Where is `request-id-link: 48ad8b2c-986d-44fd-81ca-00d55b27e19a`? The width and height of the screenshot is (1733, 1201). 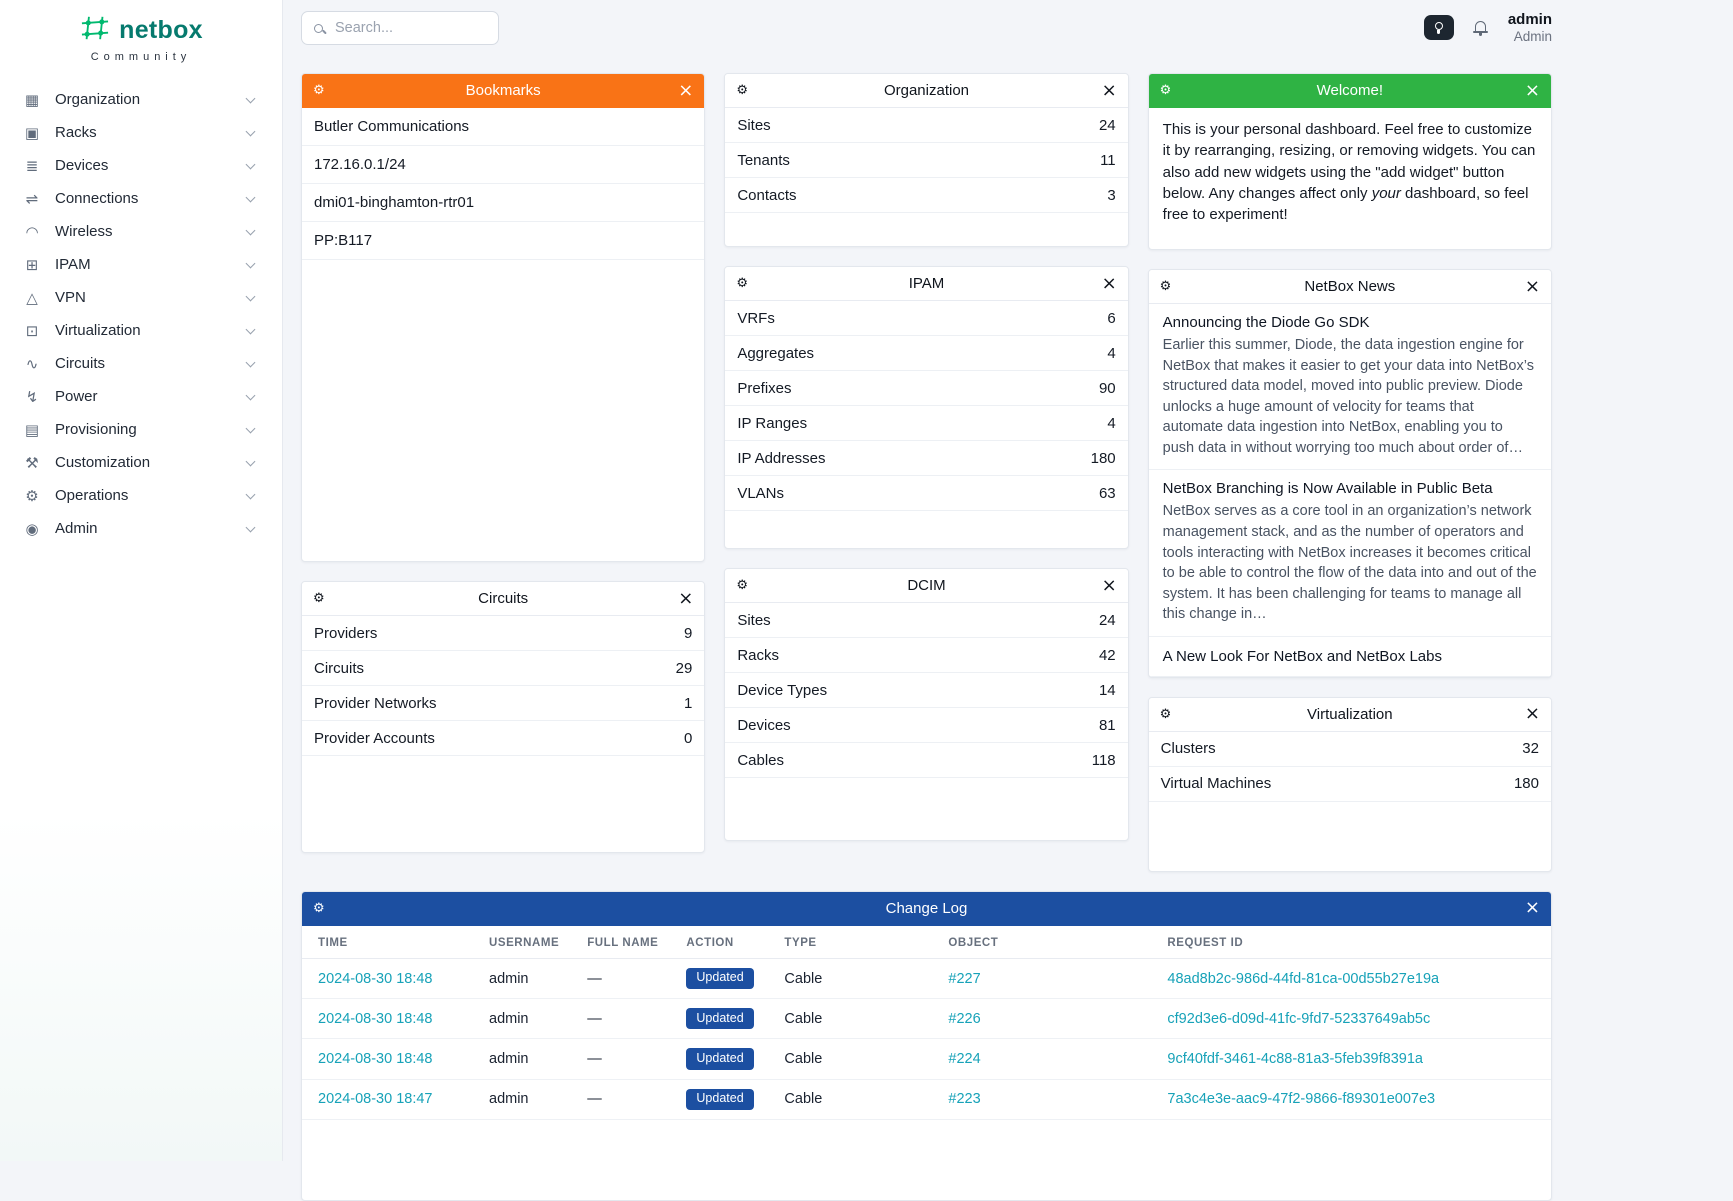 request-id-link: 48ad8b2c-986d-44fd-81ca-00d55b27e19a is located at coordinates (1303, 978).